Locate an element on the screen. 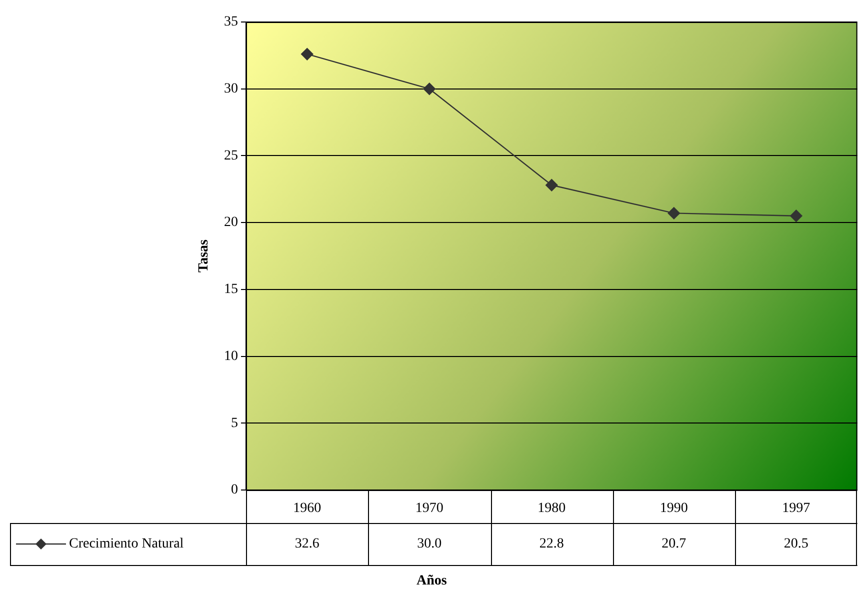  x-tick-label: 1960 is located at coordinates (307, 508).